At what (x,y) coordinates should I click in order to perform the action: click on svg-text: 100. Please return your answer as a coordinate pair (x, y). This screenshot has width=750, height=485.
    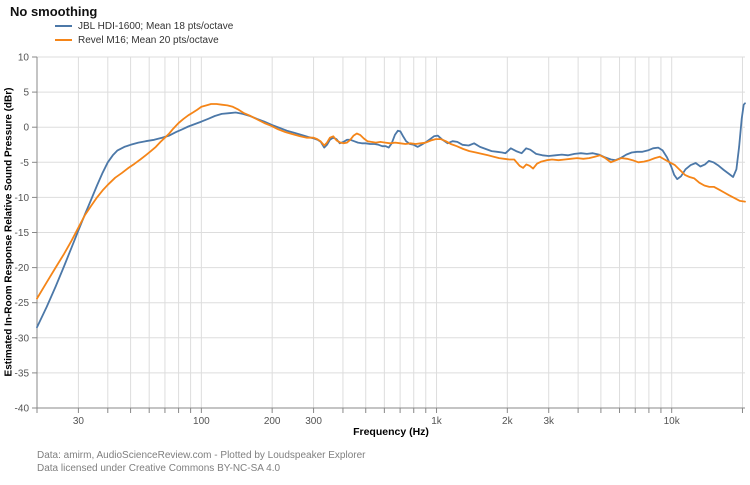
    Looking at the image, I should click on (201, 421).